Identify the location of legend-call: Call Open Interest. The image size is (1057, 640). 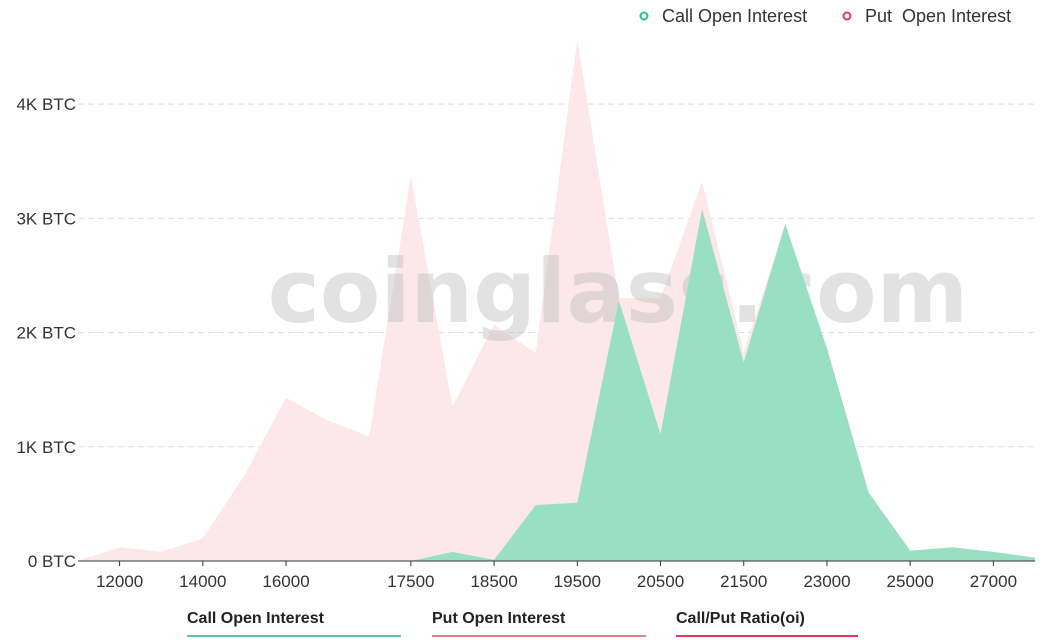
(723, 16).